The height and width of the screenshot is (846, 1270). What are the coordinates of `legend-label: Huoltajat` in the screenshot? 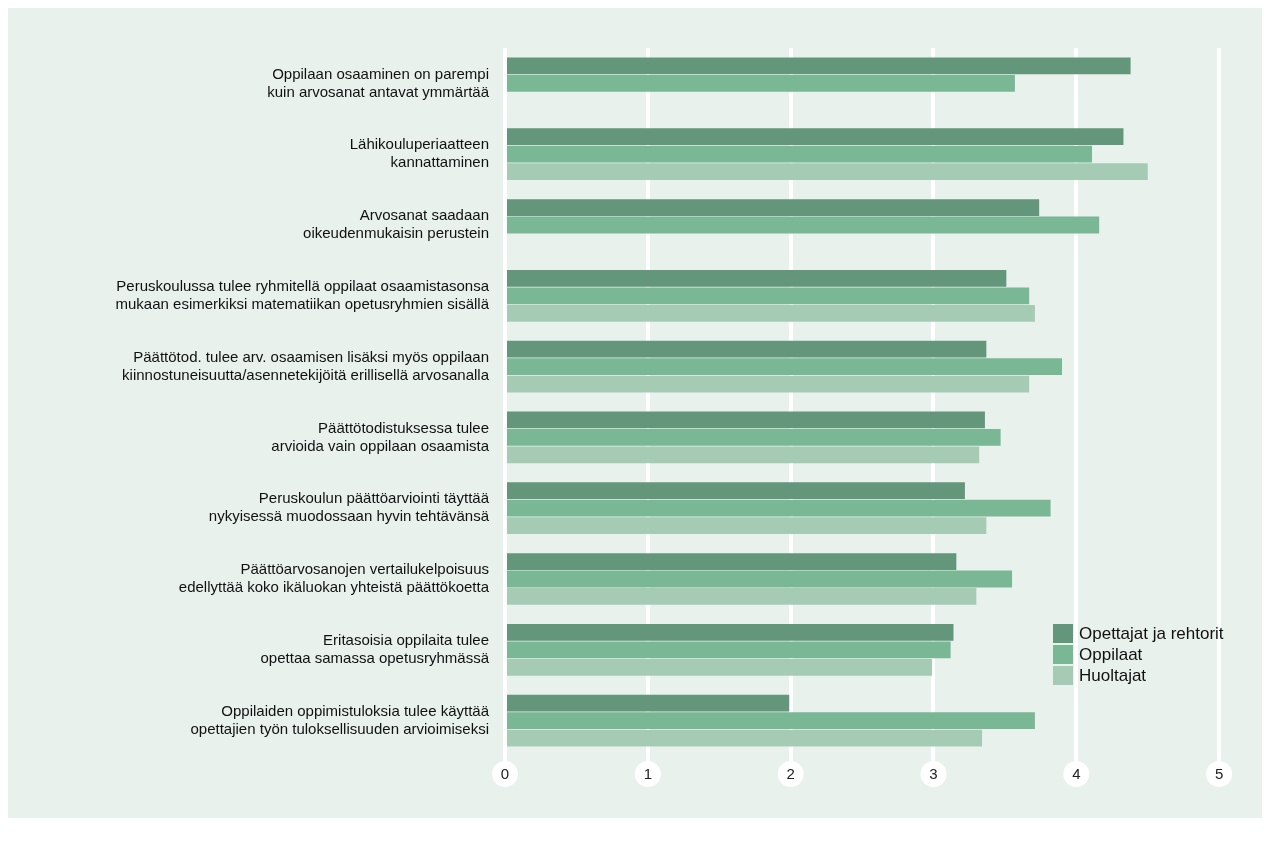 It's located at (1113, 675).